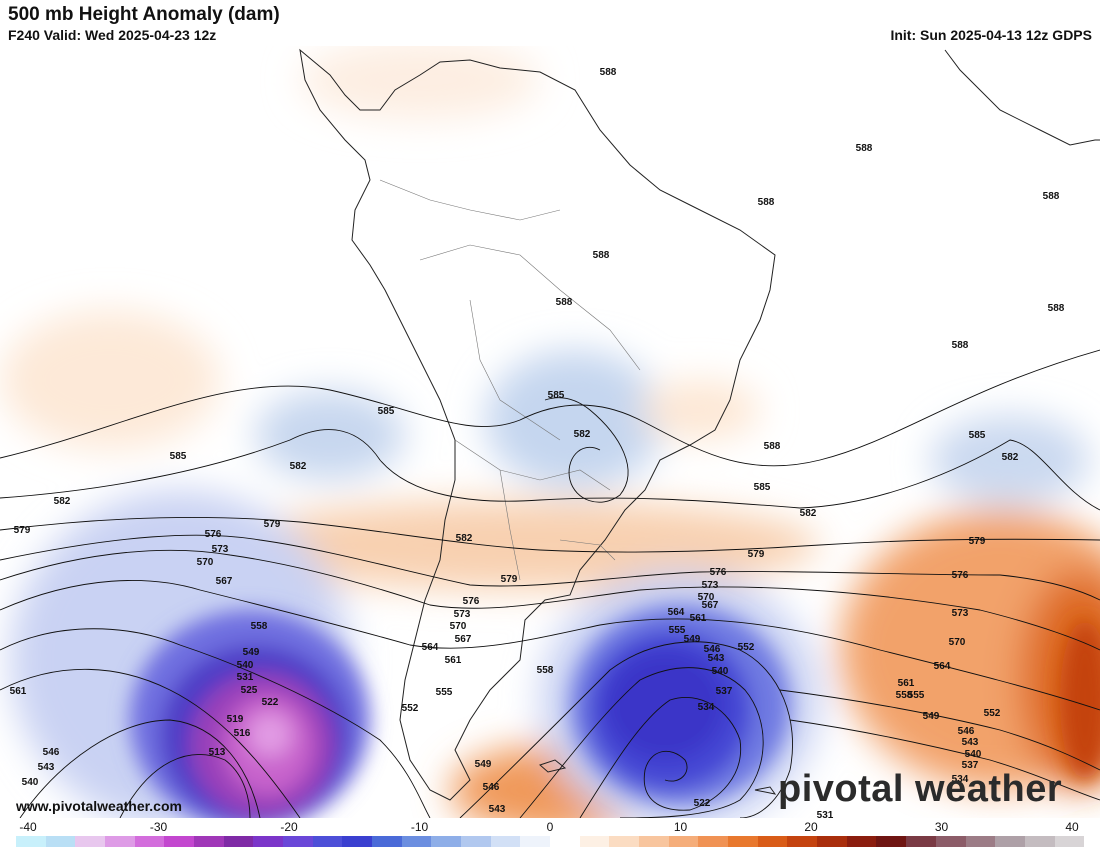  I want to click on contour-label: 525, so click(249, 690).